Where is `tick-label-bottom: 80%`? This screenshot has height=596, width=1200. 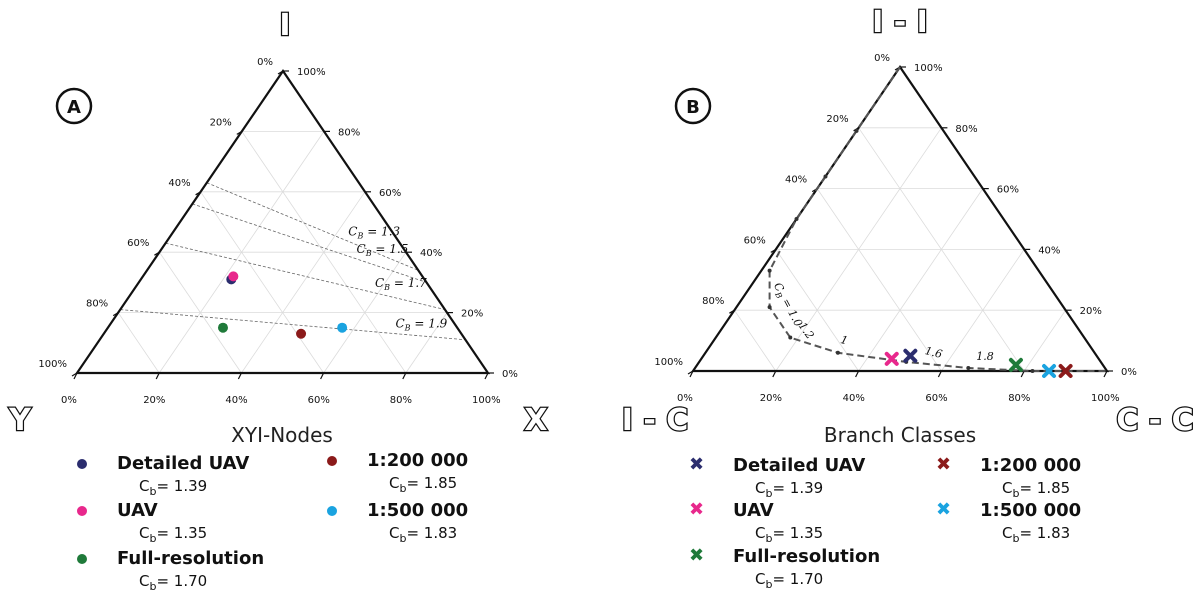 tick-label-bottom: 80% is located at coordinates (1019, 398).